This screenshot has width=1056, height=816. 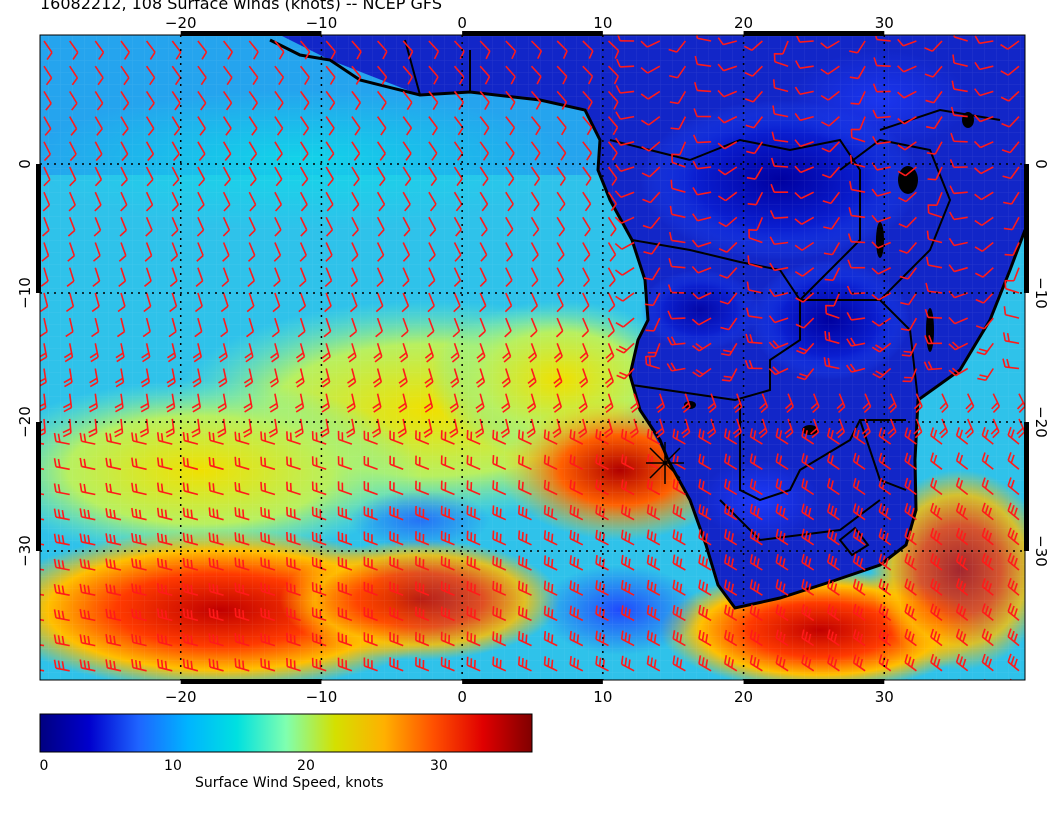 What do you see at coordinates (884, 697) in the screenshot?
I see `lon-tick-label: 30` at bounding box center [884, 697].